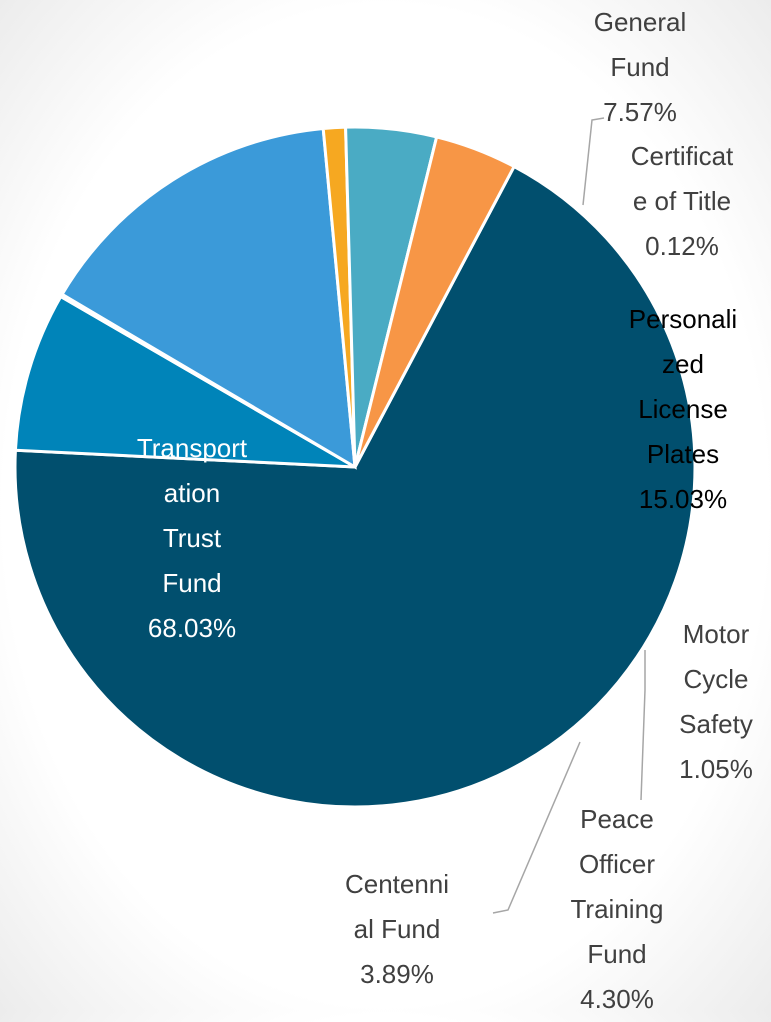 This screenshot has width=771, height=1022. Describe the element at coordinates (192, 628) in the screenshot. I see `value-label: 68.03%` at that location.